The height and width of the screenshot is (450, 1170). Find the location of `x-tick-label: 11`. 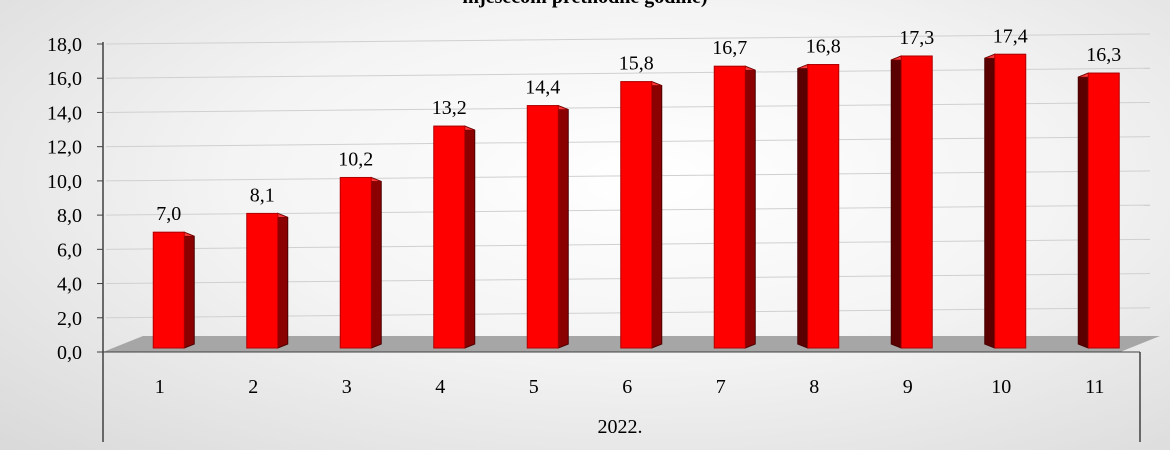

x-tick-label: 11 is located at coordinates (1094, 387).